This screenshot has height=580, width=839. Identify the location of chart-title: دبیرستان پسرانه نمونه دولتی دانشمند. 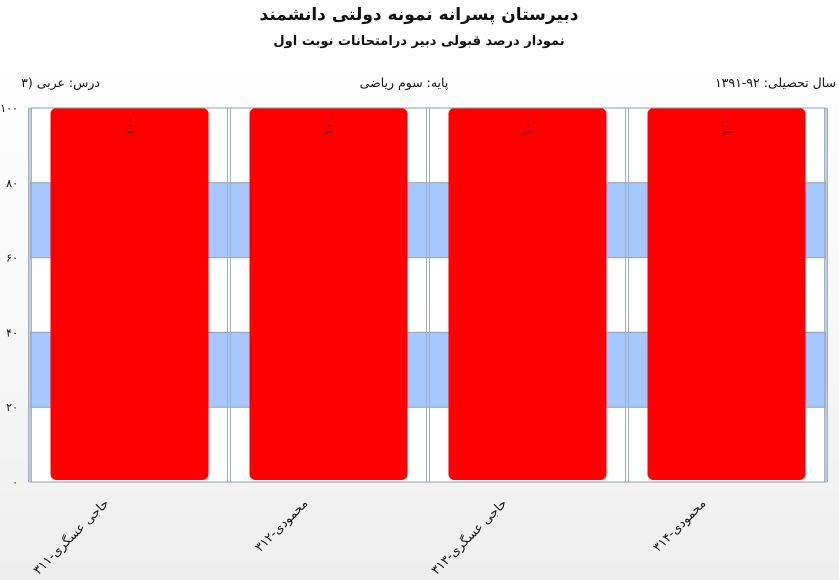
(419, 15).